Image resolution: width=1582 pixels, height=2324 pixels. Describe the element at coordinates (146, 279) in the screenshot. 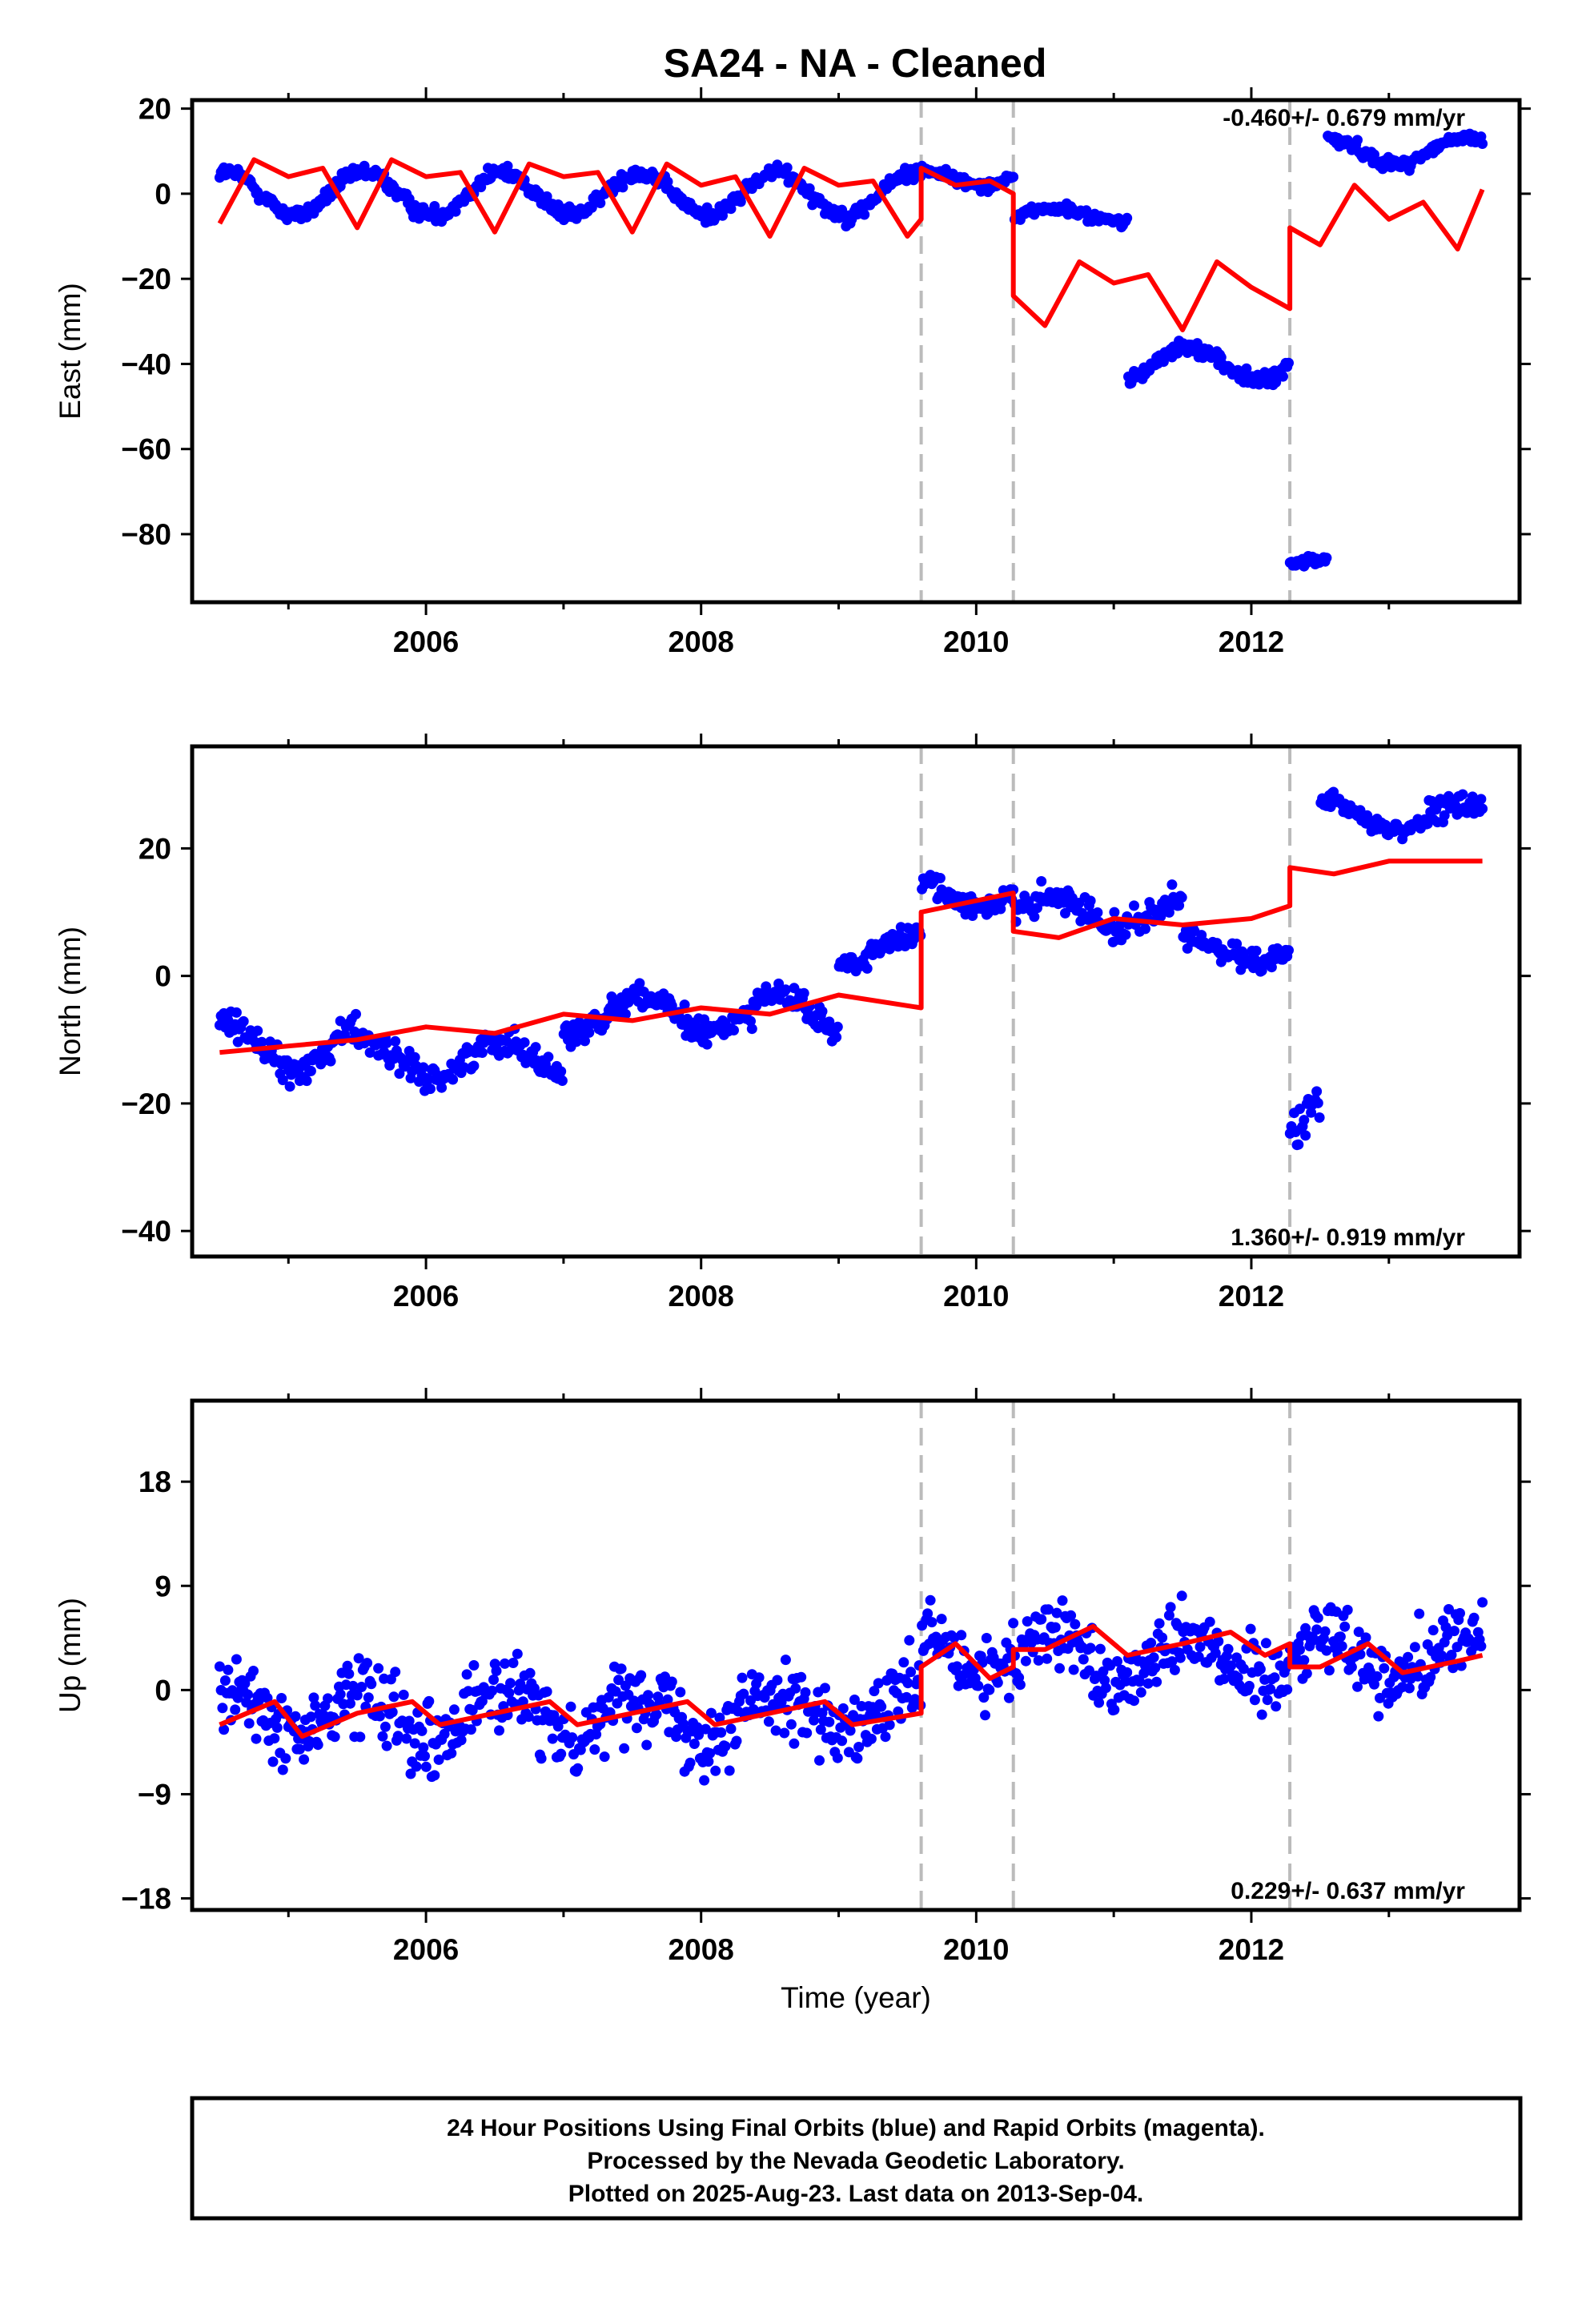

I see `y-tick-label: −20` at that location.